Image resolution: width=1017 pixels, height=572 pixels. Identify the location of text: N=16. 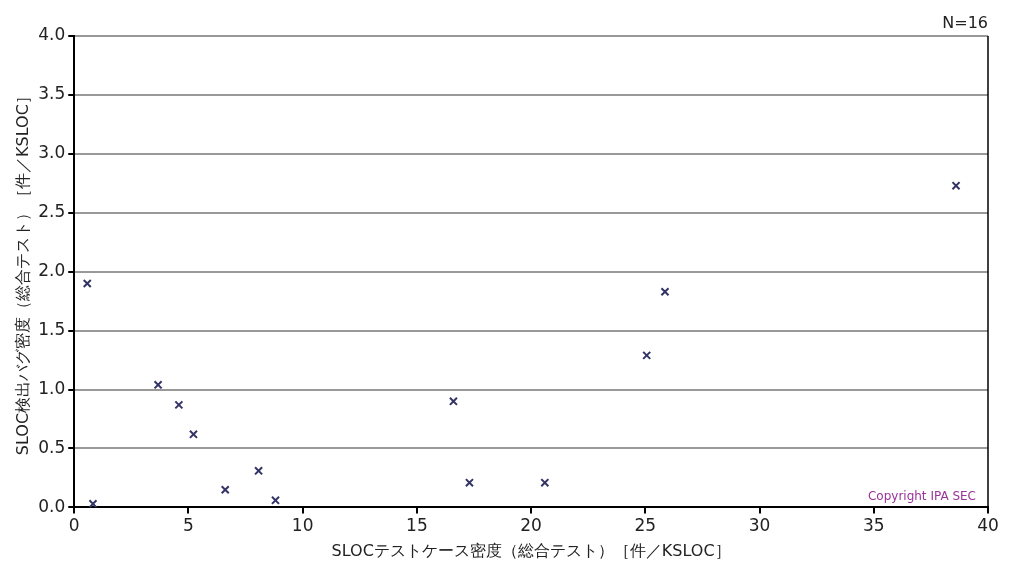
(965, 23).